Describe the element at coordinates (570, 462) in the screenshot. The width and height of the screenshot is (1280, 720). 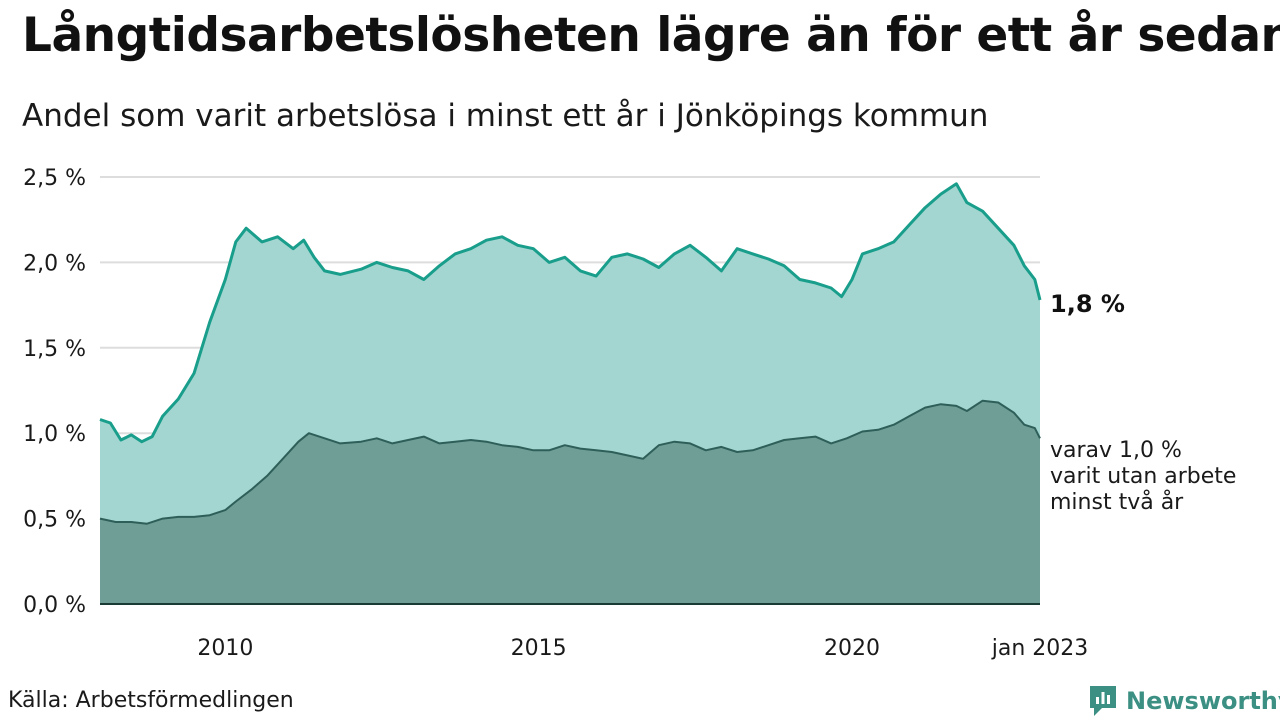
I see `line-minst_tva_ar` at that location.